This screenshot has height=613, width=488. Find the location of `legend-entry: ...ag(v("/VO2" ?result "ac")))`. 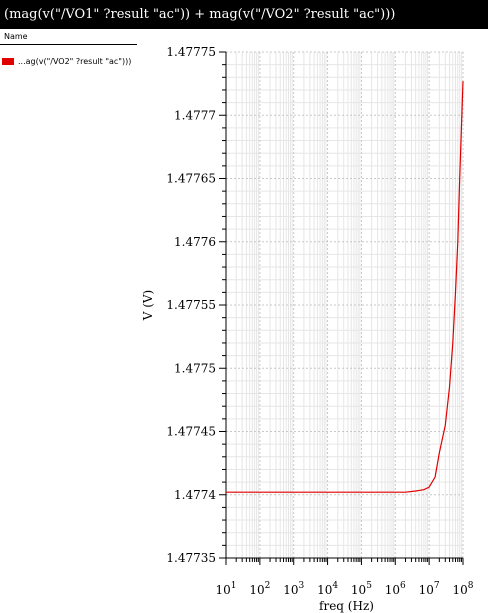

legend-entry: ...ag(v("/VO2" ?result "ac"))) is located at coordinates (66, 61).